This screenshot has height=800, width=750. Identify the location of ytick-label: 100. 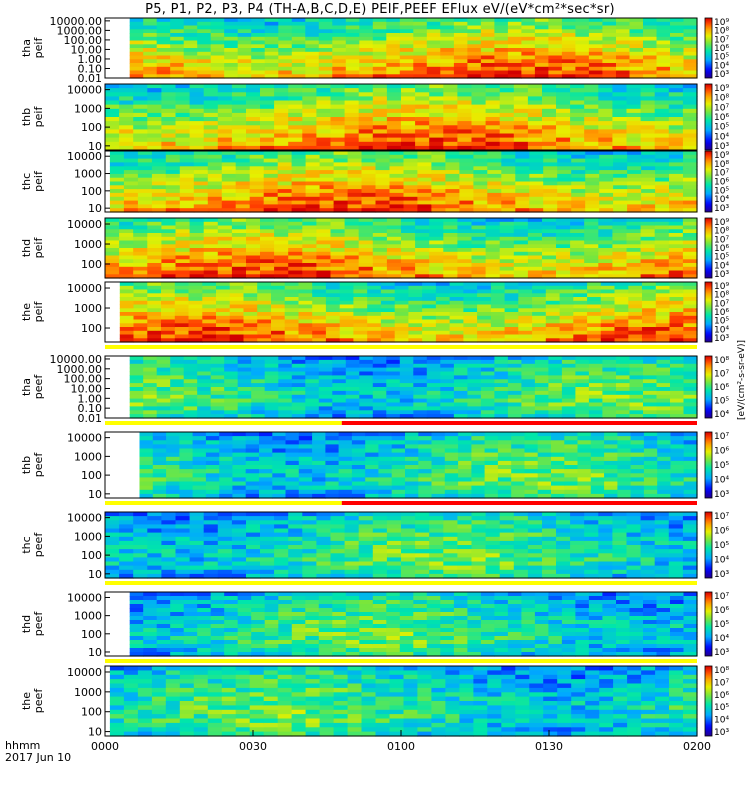
(91, 127).